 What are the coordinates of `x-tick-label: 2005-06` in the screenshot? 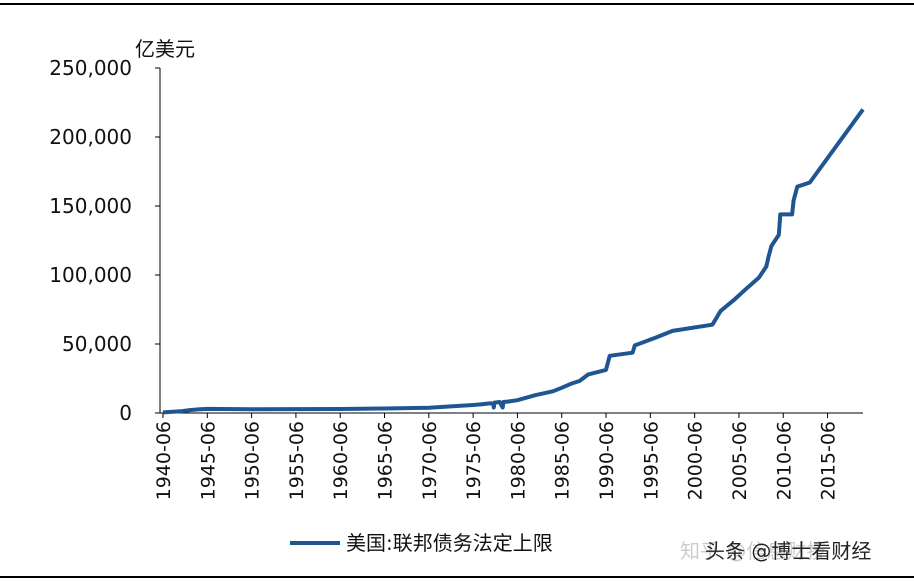 It's located at (740, 460).